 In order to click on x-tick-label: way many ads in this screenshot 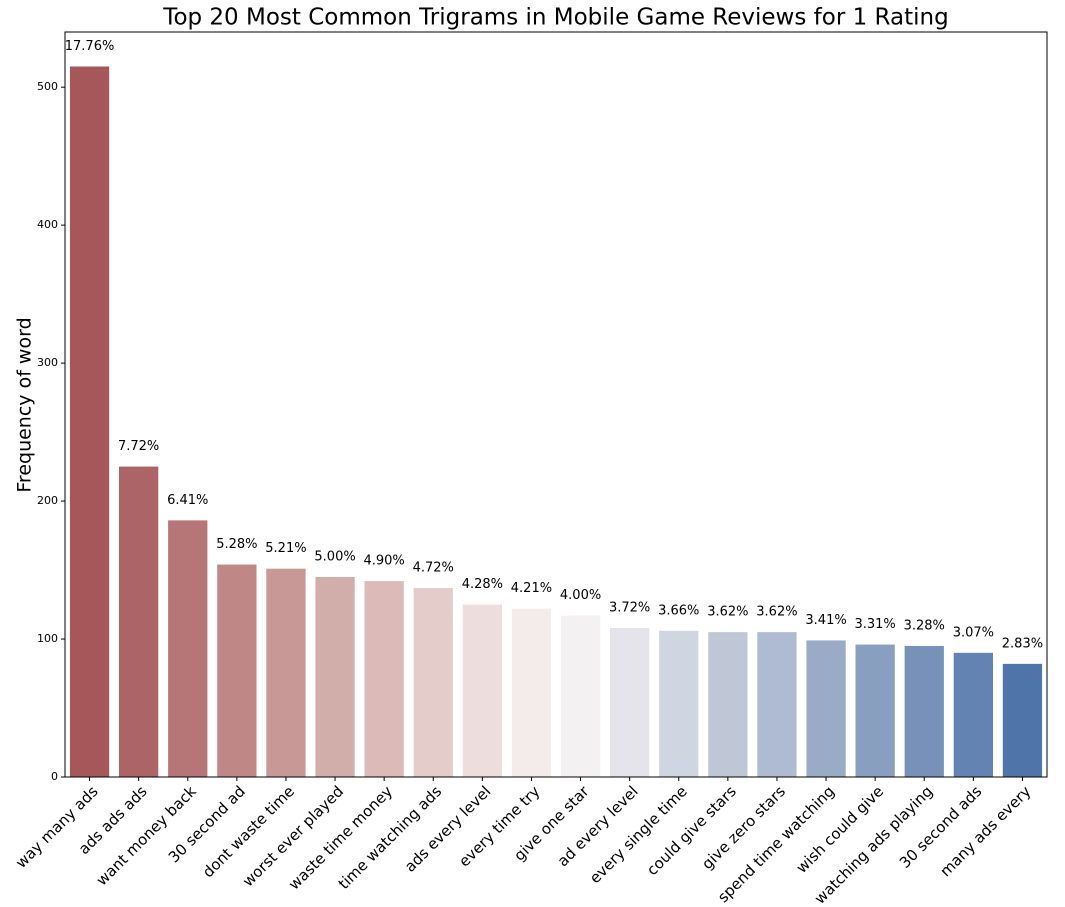, I will do `click(57, 827)`.